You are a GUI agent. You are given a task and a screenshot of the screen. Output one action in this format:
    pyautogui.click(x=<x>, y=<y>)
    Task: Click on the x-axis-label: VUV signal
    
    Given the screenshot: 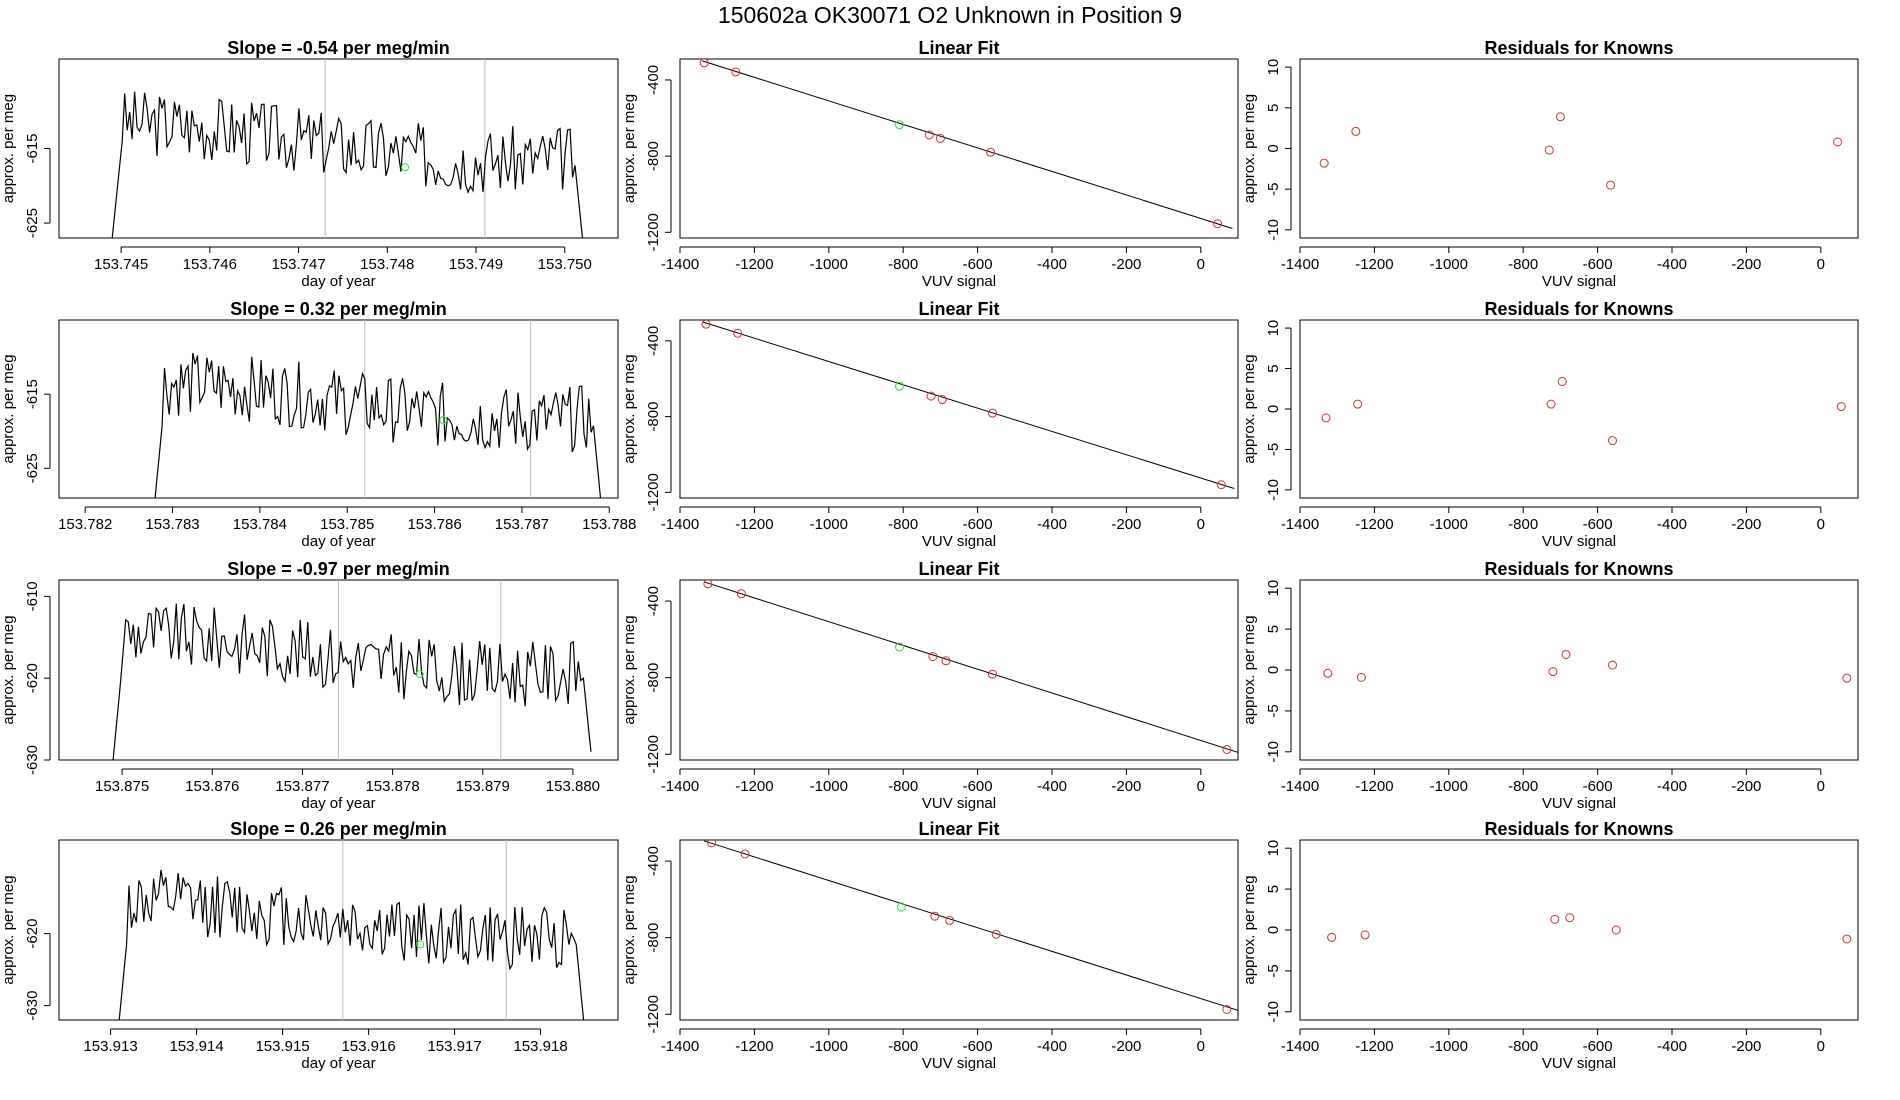 What is the action you would take?
    pyautogui.click(x=1579, y=1063)
    